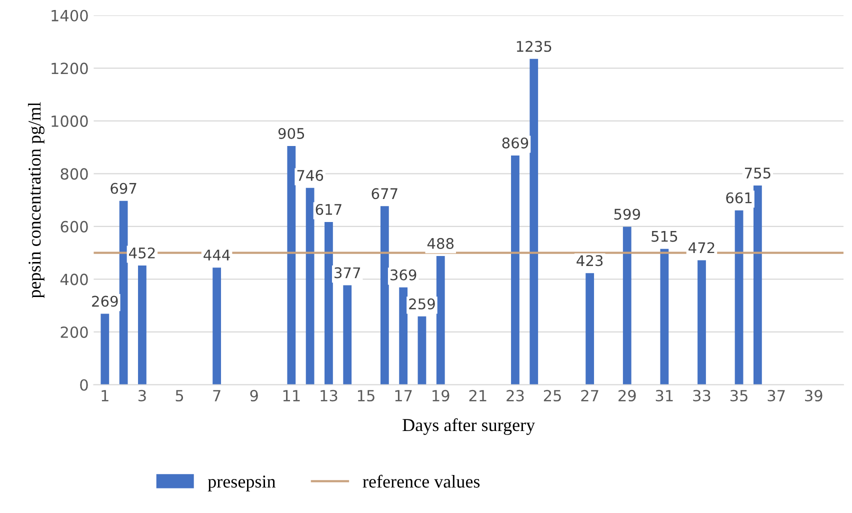  I want to click on x-tick-label: 31, so click(664, 396).